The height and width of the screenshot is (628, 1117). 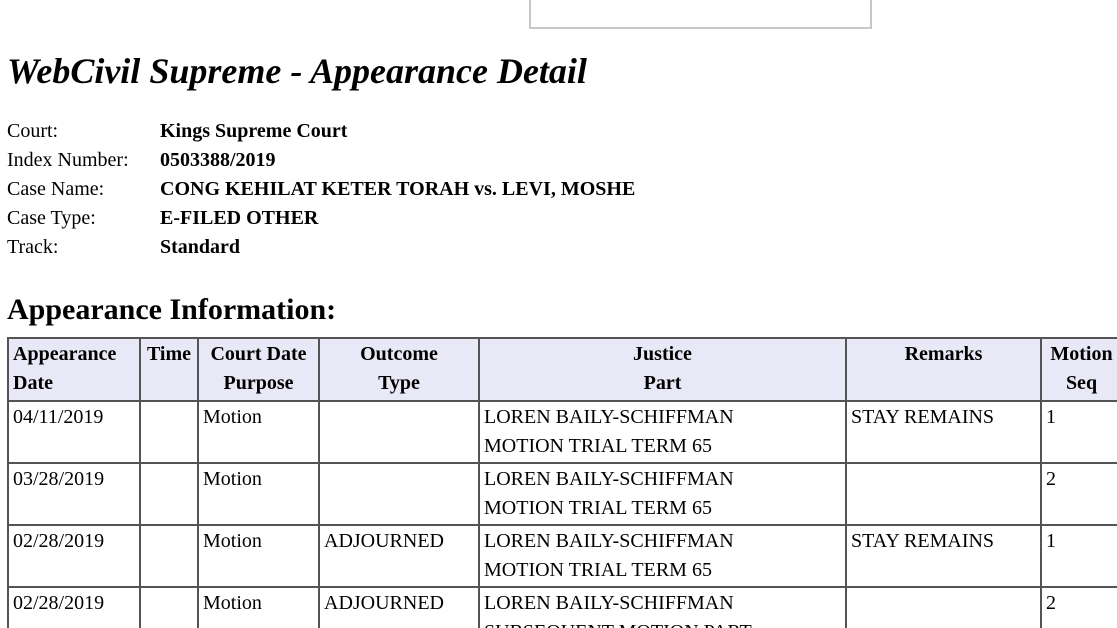 What do you see at coordinates (33, 131) in the screenshot?
I see `court-label: Court:` at bounding box center [33, 131].